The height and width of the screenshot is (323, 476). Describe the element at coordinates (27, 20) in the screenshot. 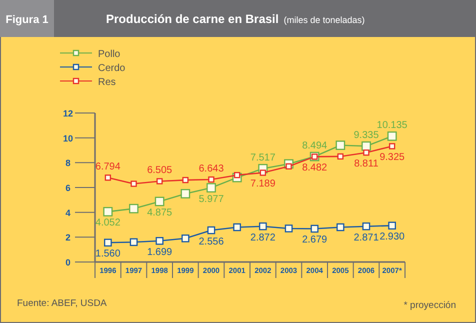

I see `text: Figura 1` at that location.